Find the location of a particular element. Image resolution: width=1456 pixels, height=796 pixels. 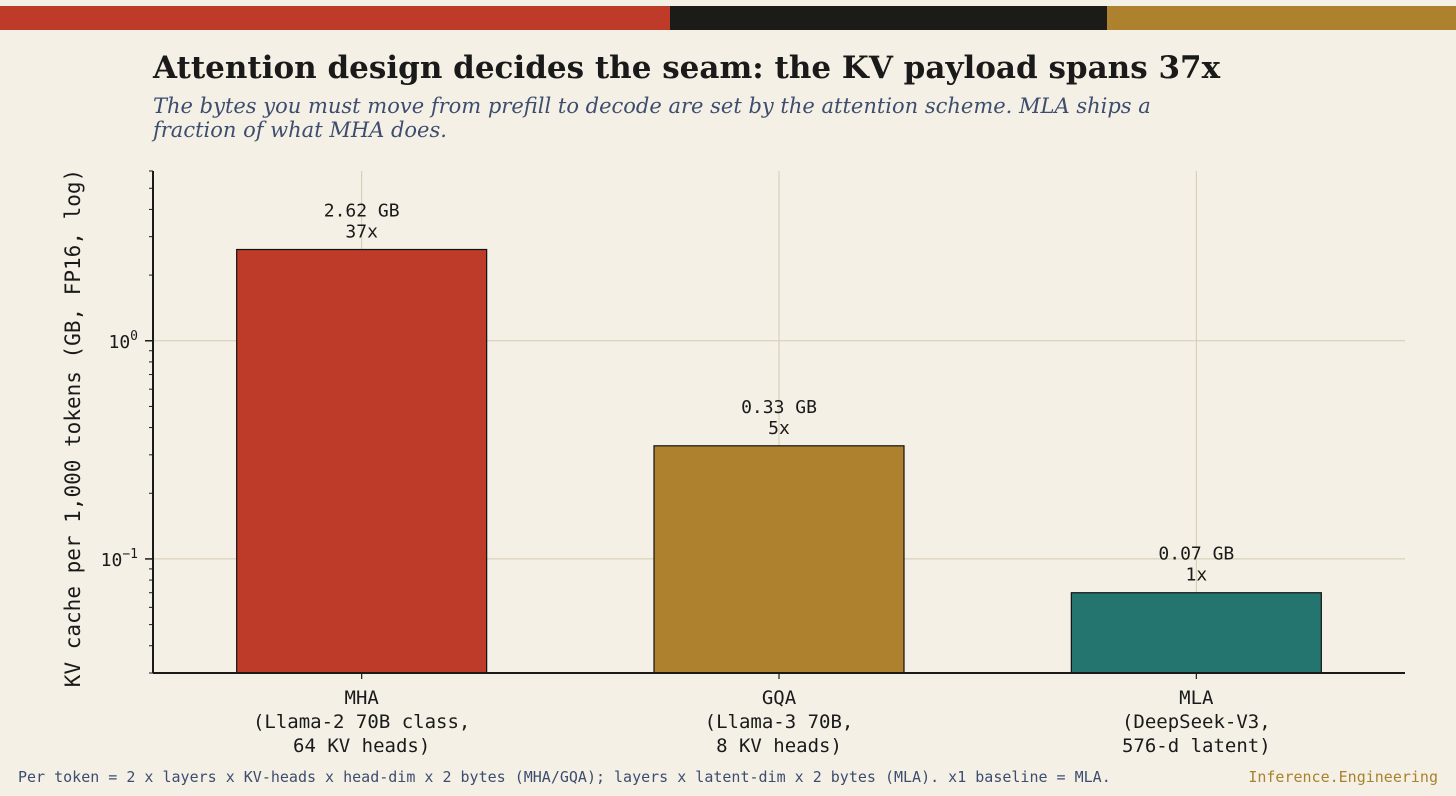

bar-mla is located at coordinates (1196, 633).